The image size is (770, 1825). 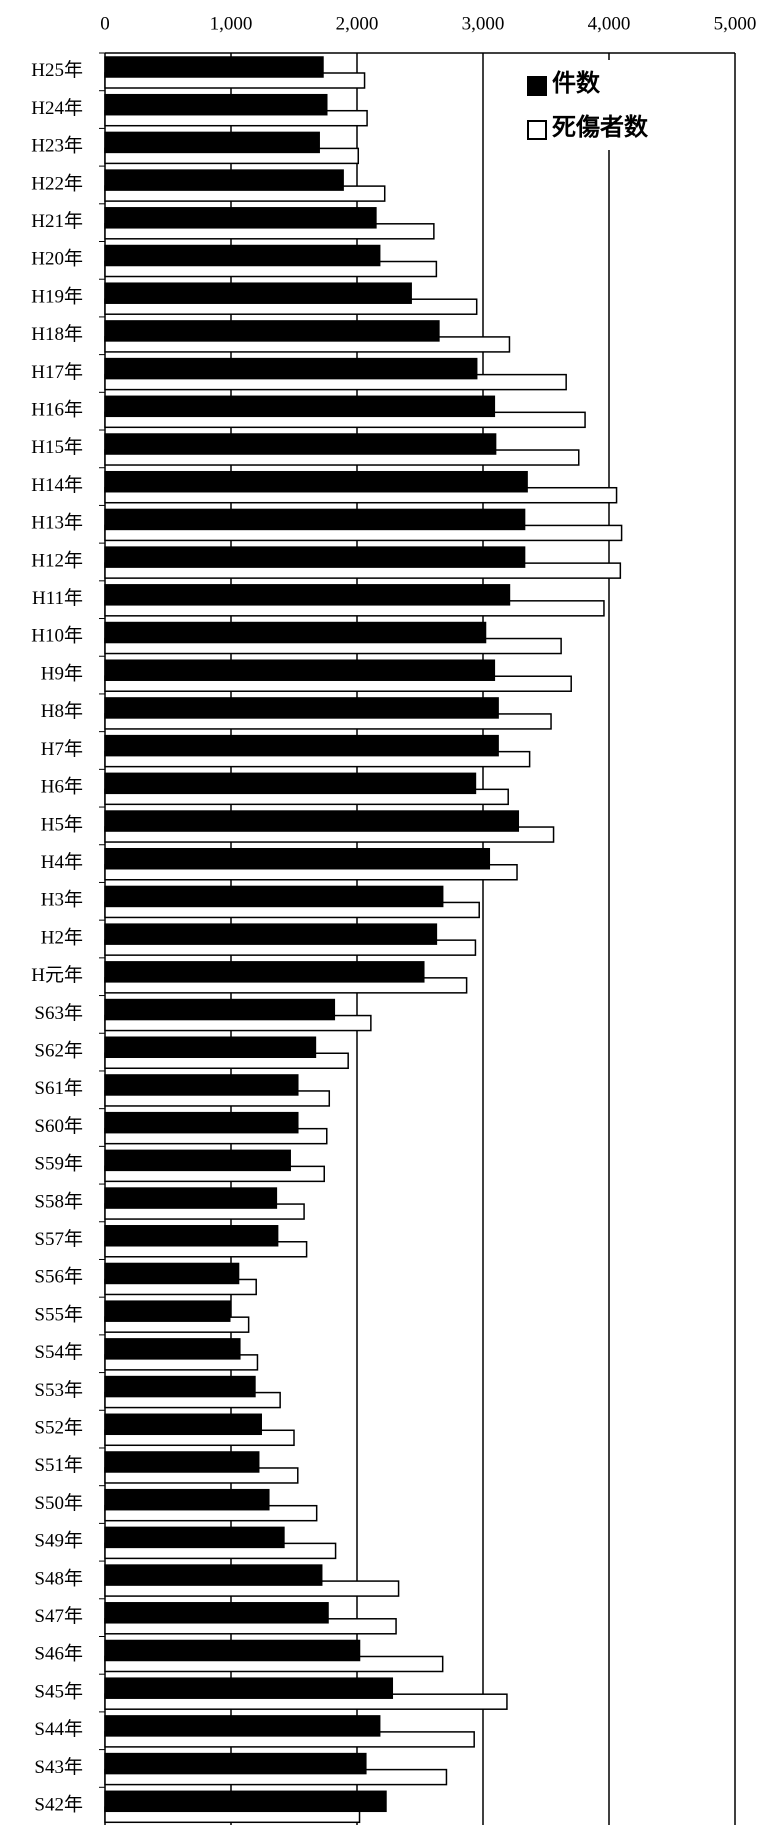 What do you see at coordinates (58, 1088) in the screenshot?
I see `y-tick-label: S61年` at bounding box center [58, 1088].